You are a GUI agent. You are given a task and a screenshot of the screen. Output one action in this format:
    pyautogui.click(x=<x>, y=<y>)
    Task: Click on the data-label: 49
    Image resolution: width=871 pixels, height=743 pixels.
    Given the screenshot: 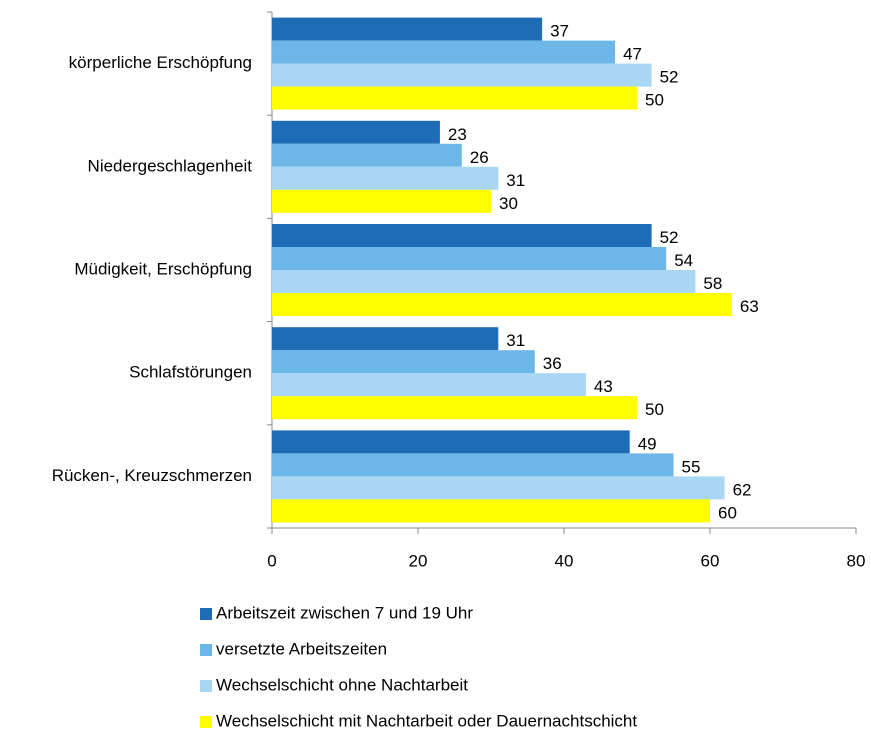 What is the action you would take?
    pyautogui.click(x=647, y=443)
    